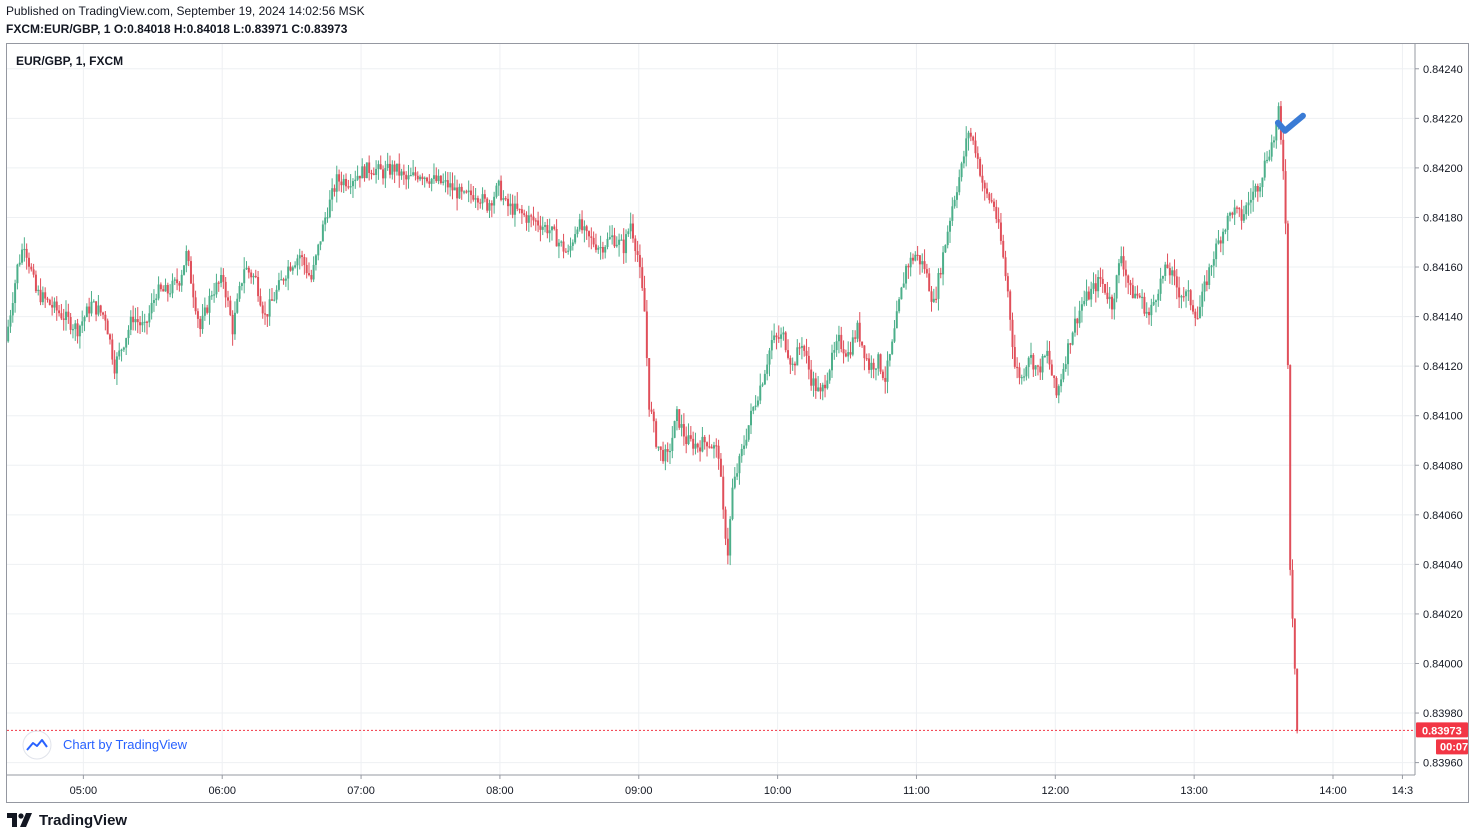  Describe the element at coordinates (778, 791) in the screenshot. I see `time-tick-label: 10:00` at that location.